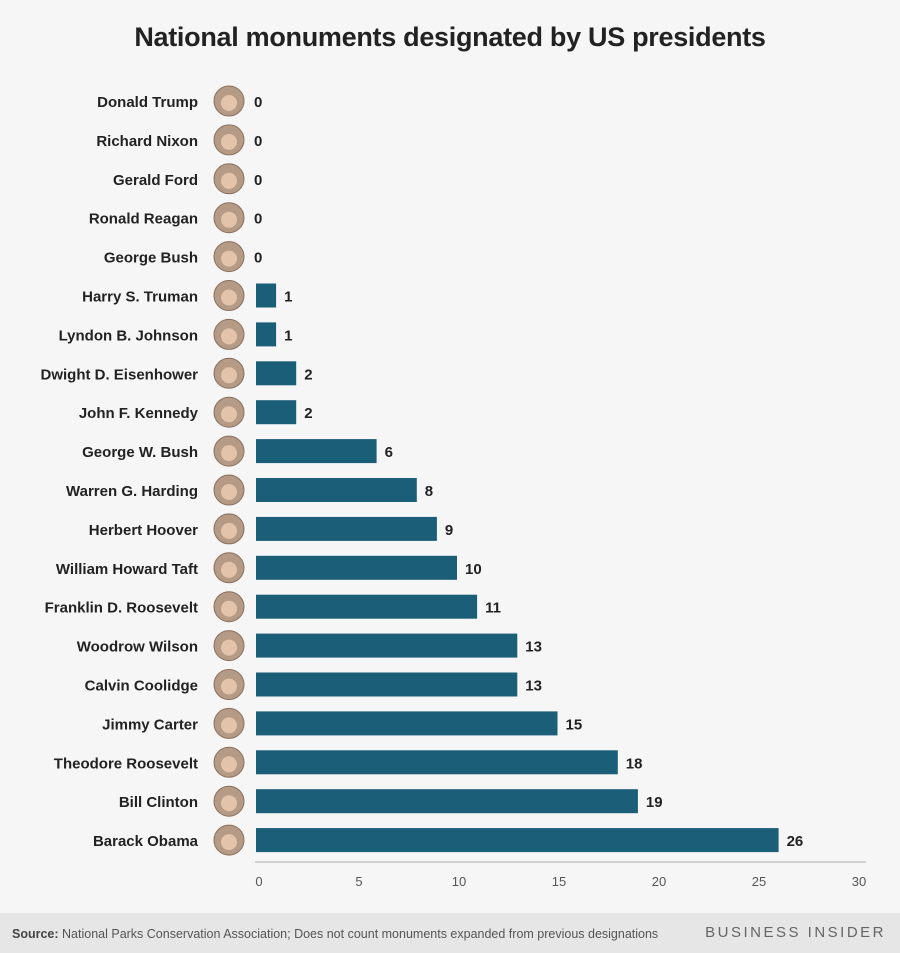 The image size is (900, 953). What do you see at coordinates (258, 881) in the screenshot?
I see `x-tick-label: 0` at bounding box center [258, 881].